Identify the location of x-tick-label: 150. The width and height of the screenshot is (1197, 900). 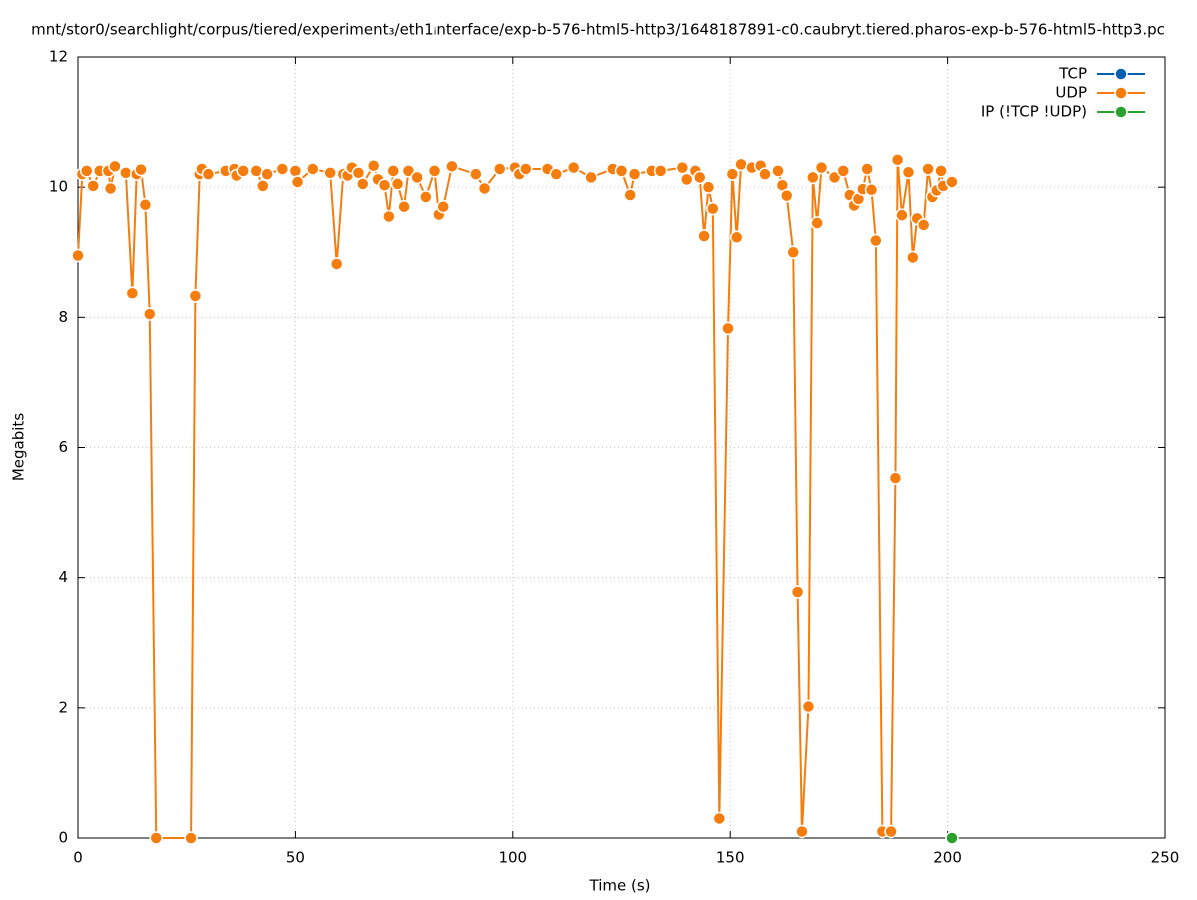
(730, 858).